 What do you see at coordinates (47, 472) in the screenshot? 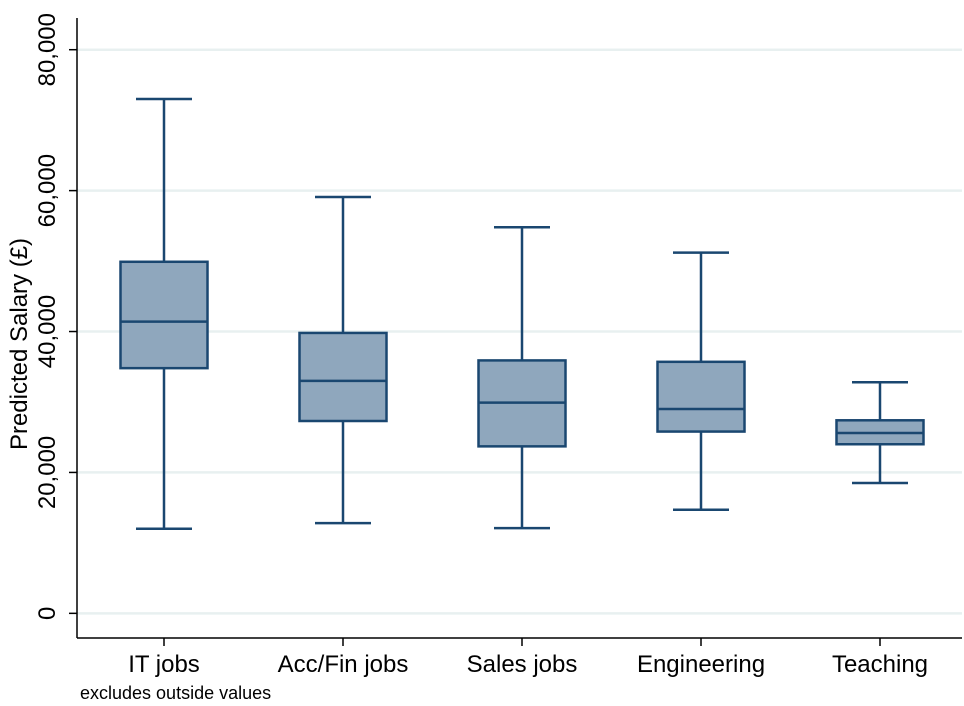
I see `y-tick-label: 20,000` at bounding box center [47, 472].